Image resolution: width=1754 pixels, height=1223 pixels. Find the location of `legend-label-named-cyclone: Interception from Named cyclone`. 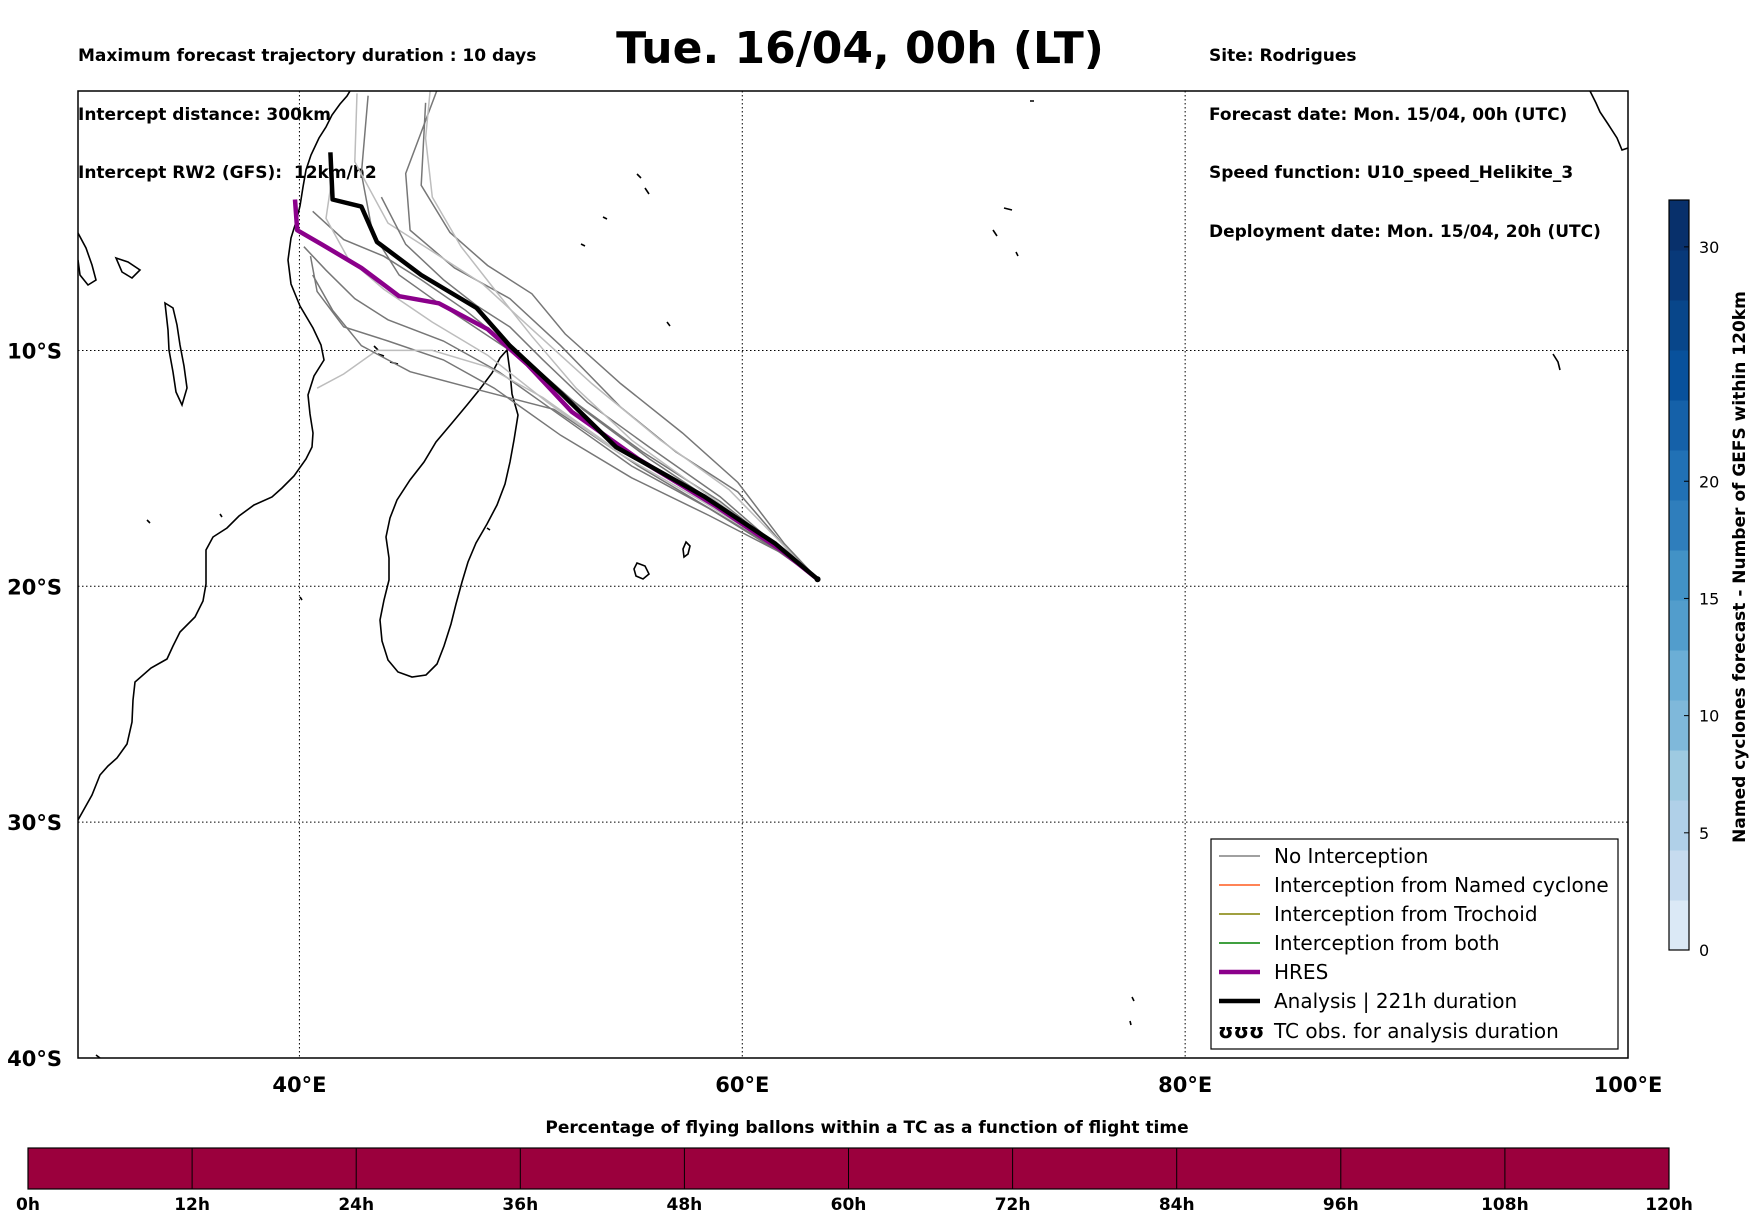

legend-label-named-cyclone: Interception from Named cyclone is located at coordinates (1441, 885).